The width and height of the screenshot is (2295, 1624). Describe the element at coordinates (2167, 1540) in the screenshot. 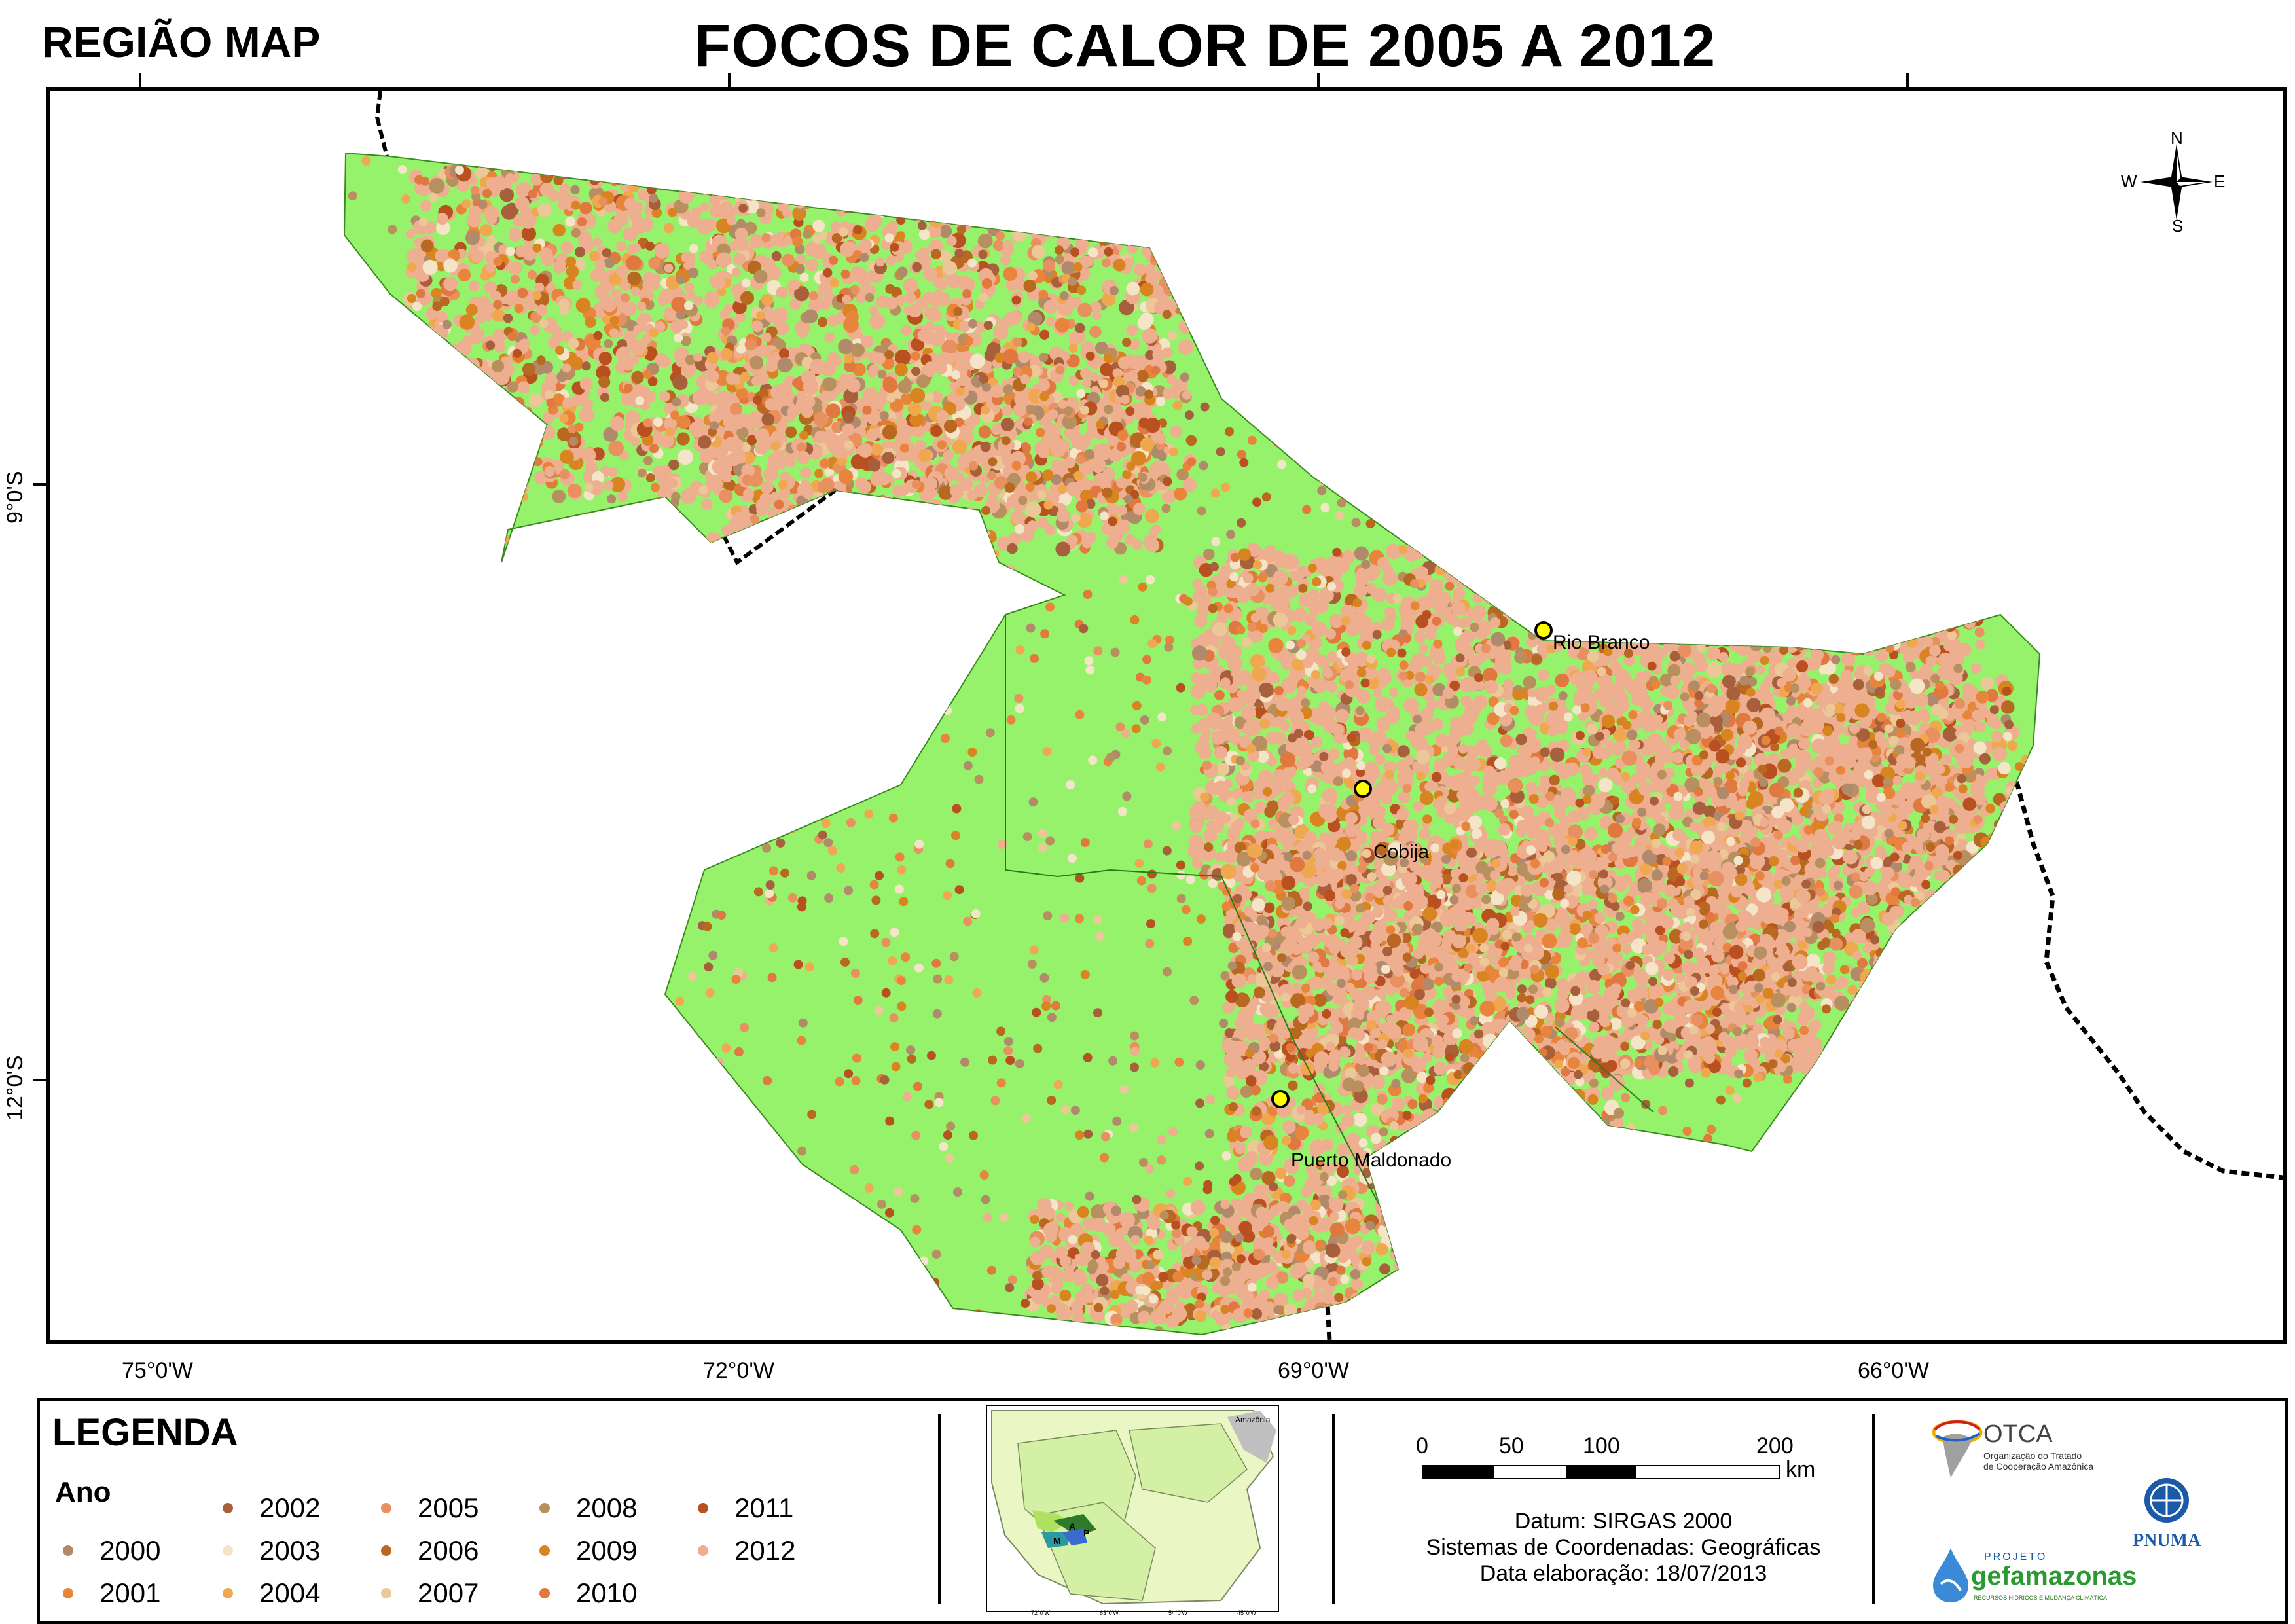

I see `pnuma-name: PNUMA` at that location.